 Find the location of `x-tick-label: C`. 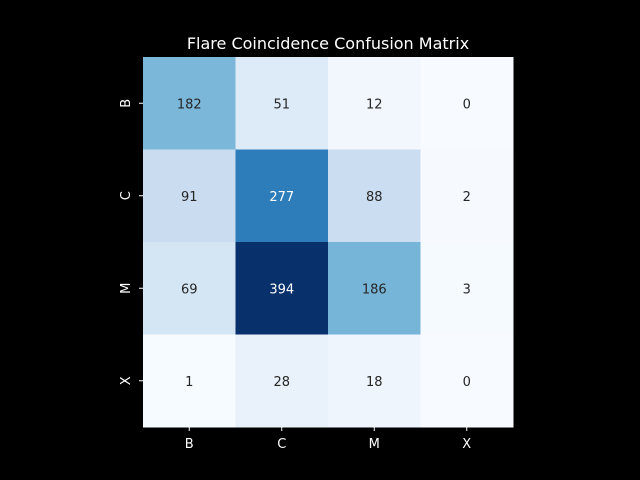

x-tick-label: C is located at coordinates (281, 444).